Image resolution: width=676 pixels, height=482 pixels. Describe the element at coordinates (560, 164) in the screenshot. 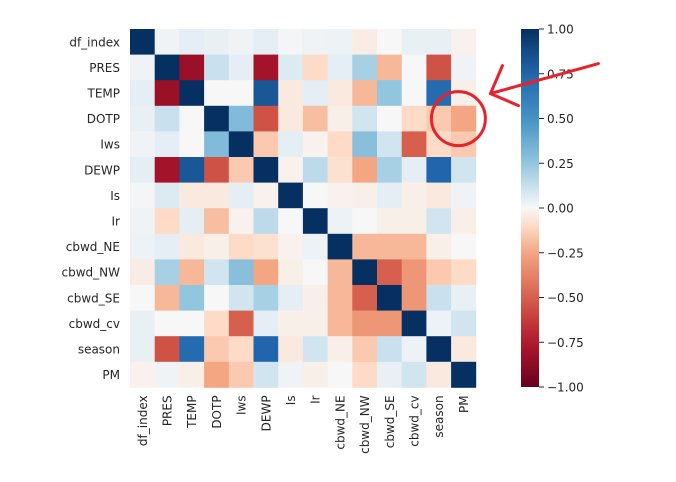

I see `colorbar-tick-label: 0.25` at that location.